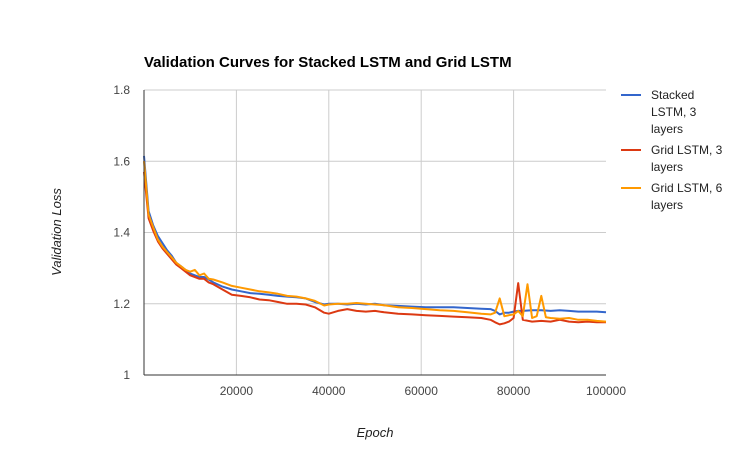 This screenshot has width=750, height=469. Describe the element at coordinates (514, 391) in the screenshot. I see `x-tick-label: 80000` at that location.